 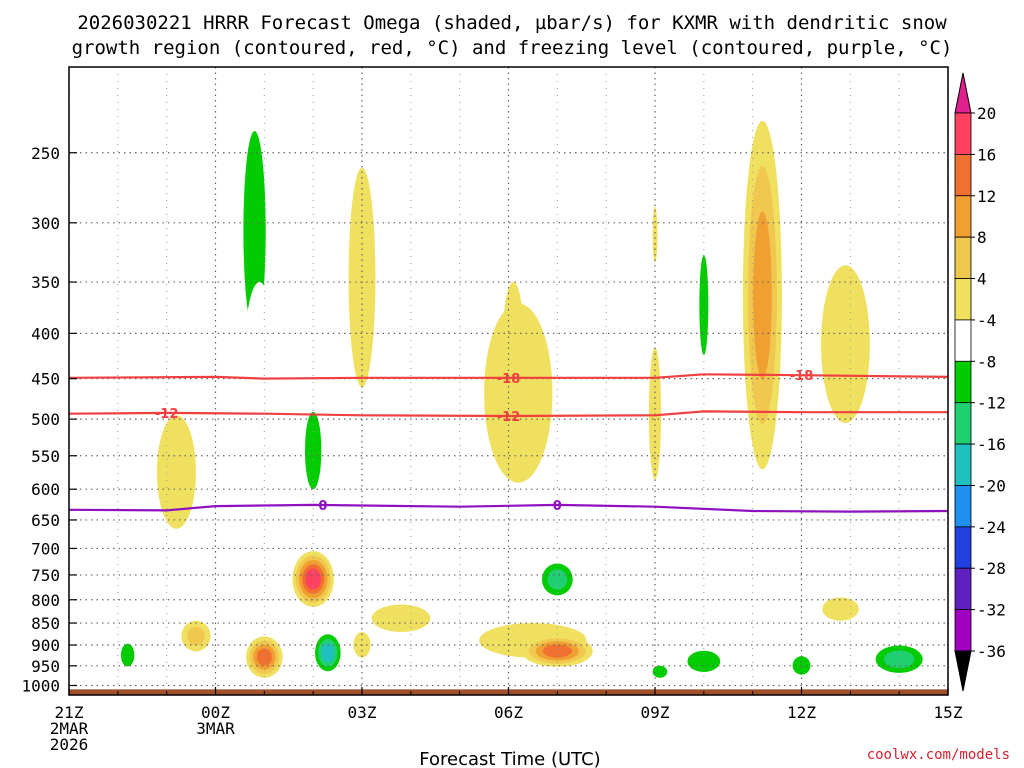 What do you see at coordinates (45, 282) in the screenshot?
I see `y-tick-label-350: 350` at bounding box center [45, 282].